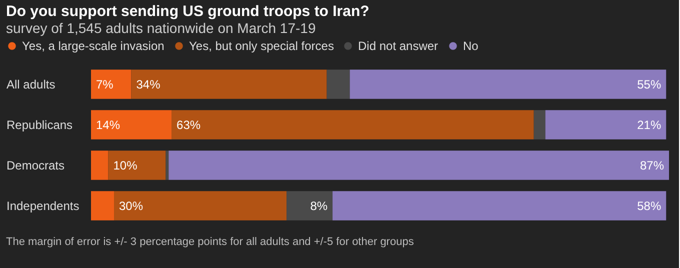 This screenshot has width=680, height=268. What do you see at coordinates (398, 46) in the screenshot?
I see `legend-label: Did not answer` at bounding box center [398, 46].